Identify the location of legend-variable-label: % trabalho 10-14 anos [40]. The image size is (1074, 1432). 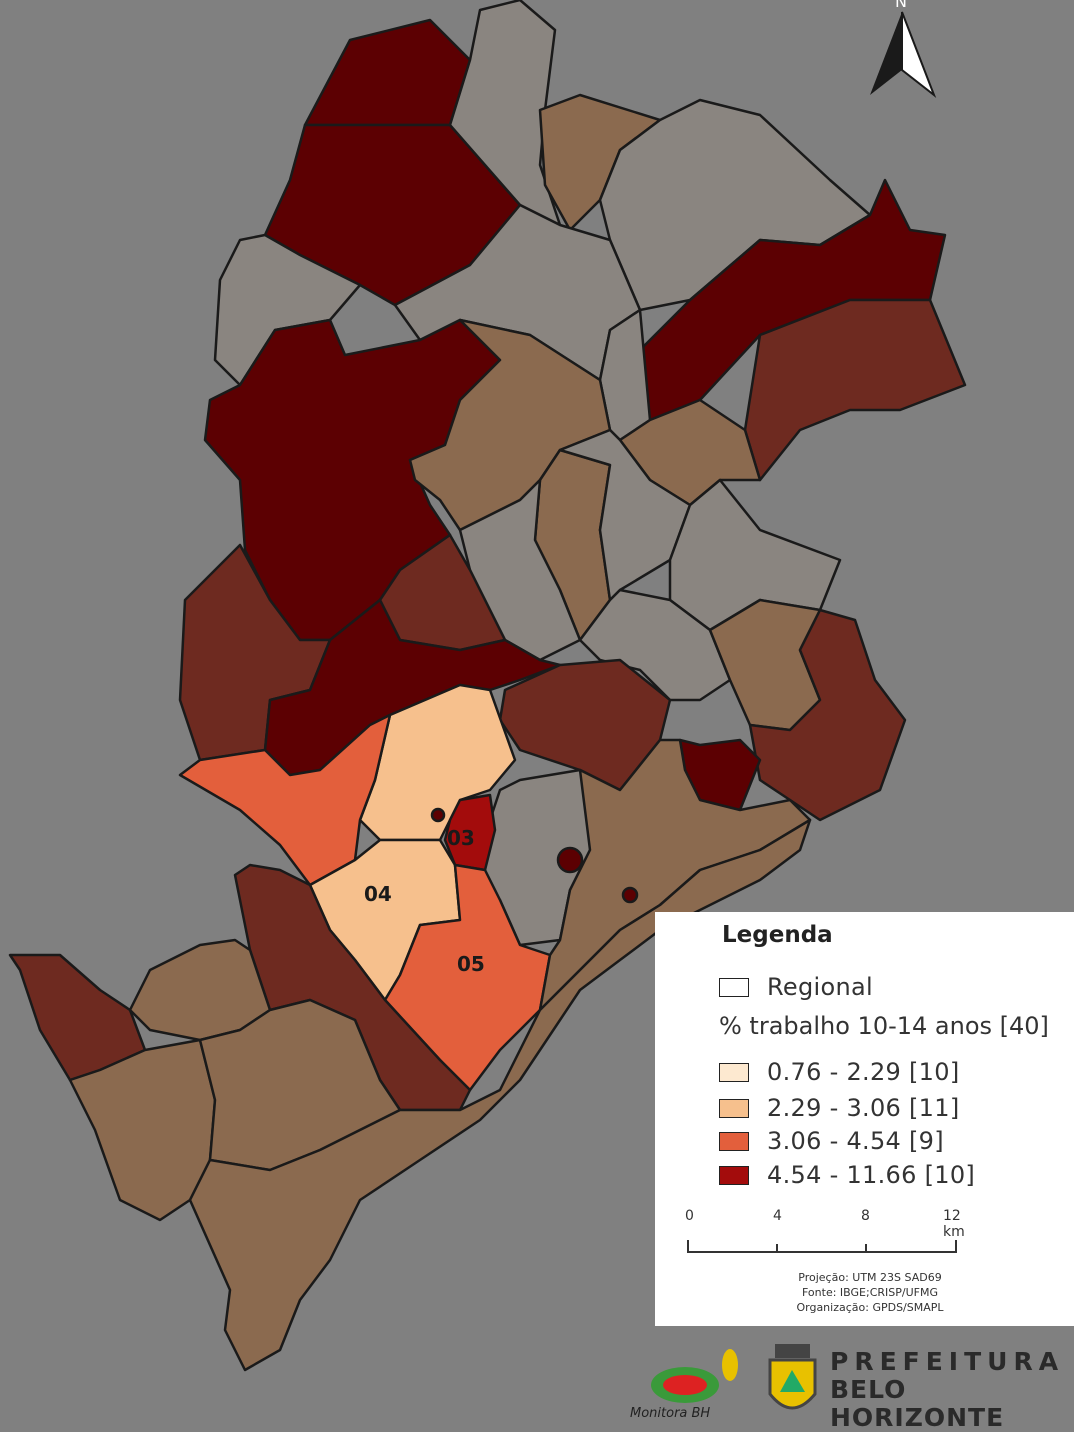
(884, 1026).